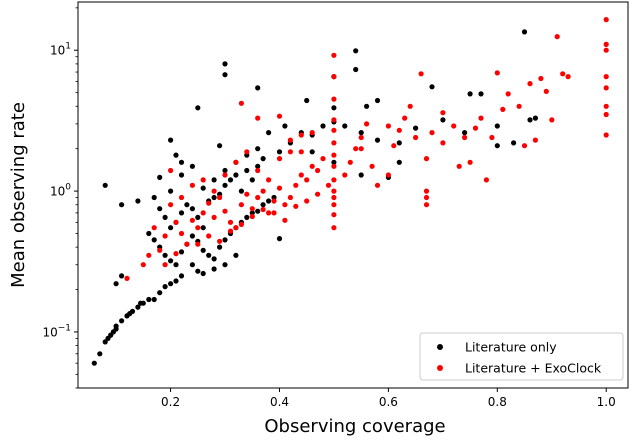 This screenshot has height=441, width=631. Describe the element at coordinates (497, 402) in the screenshot. I see `x-tick-label-3: 0.8` at that location.